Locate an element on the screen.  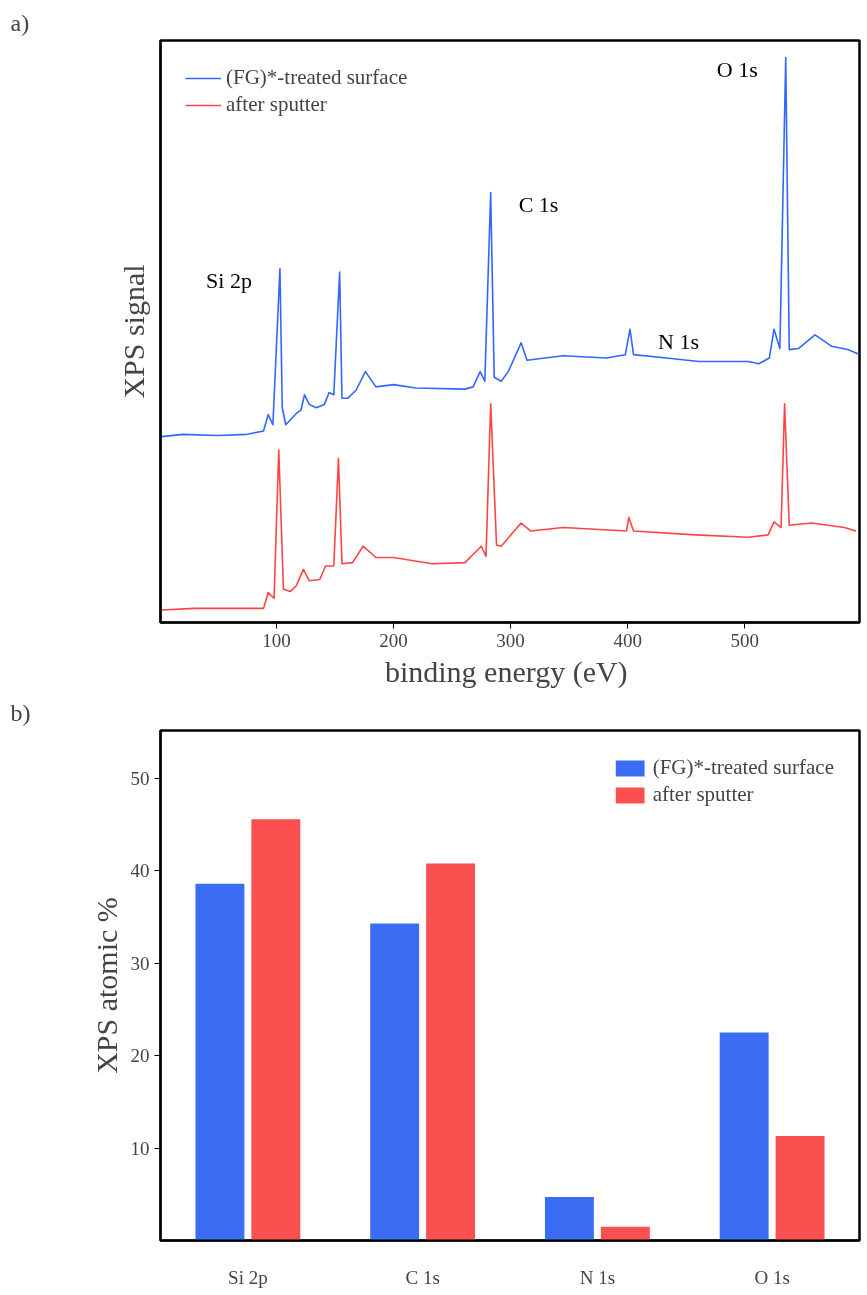
x-tick-label: C 1s is located at coordinates (422, 1277).